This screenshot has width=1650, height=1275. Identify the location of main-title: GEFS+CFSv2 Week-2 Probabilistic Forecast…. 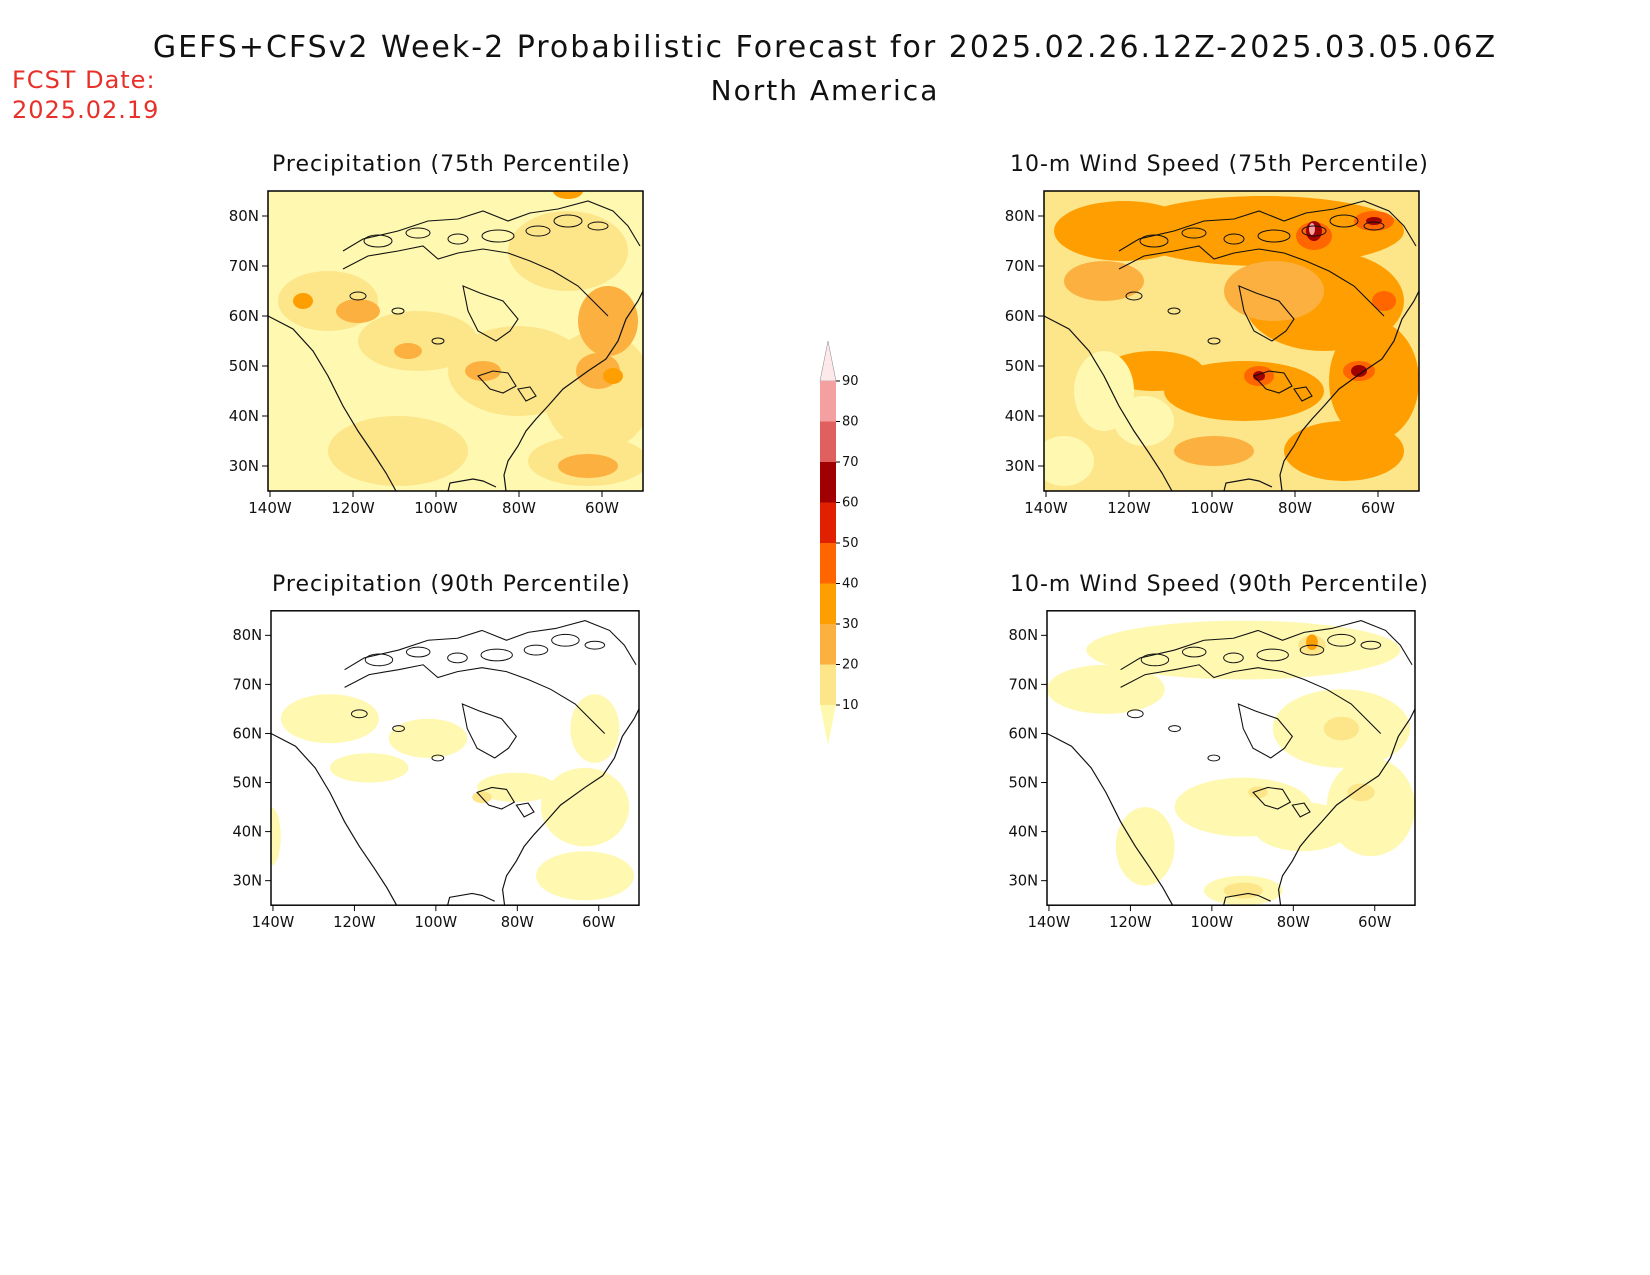
(825, 47).